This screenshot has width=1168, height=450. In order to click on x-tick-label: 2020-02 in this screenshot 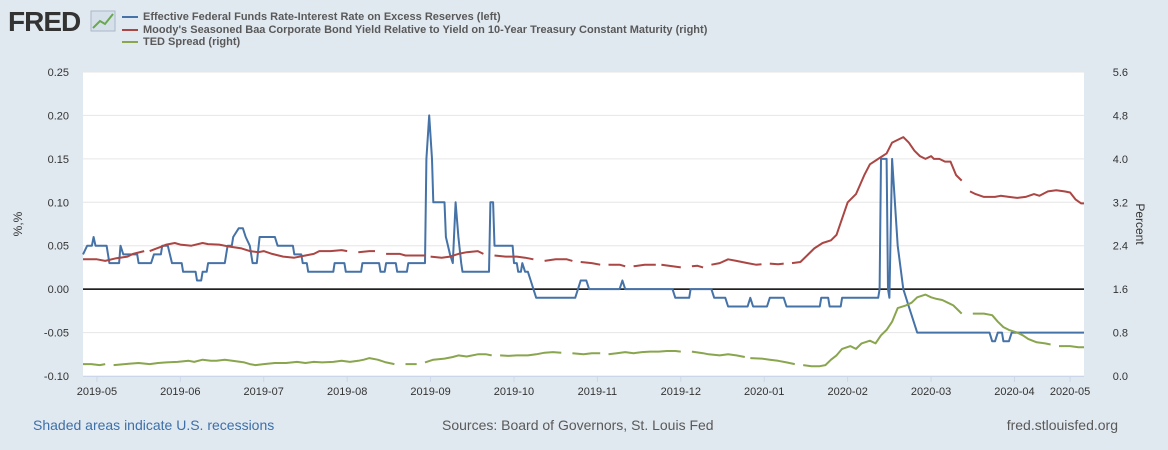, I will do `click(847, 392)`.